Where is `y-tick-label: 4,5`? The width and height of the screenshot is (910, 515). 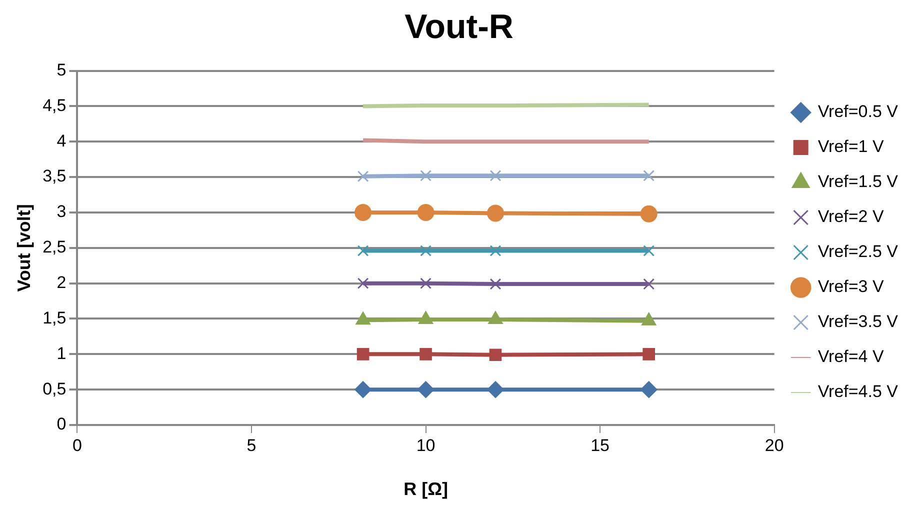 y-tick-label: 4,5 is located at coordinates (54, 105).